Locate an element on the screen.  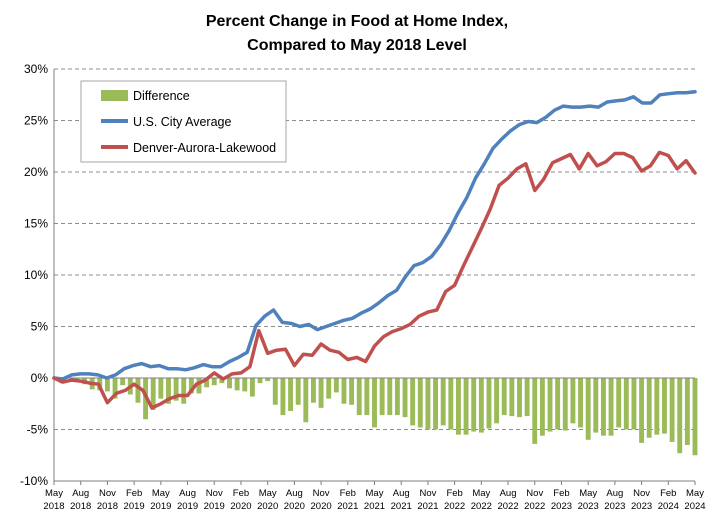
difference-bars is located at coordinates (378, 417).